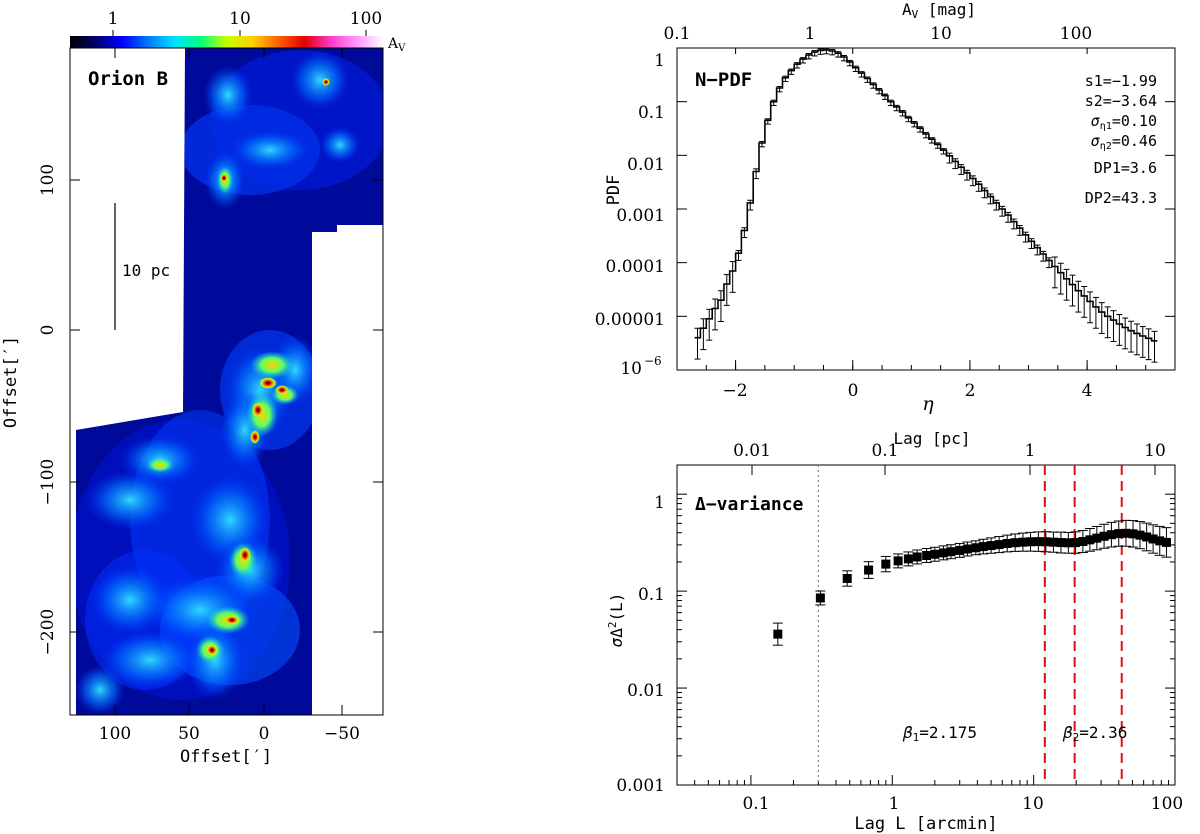 The width and height of the screenshot is (1200, 834). Describe the element at coordinates (614, 190) in the screenshot. I see `npdf-y-axis-label: PDF` at that location.